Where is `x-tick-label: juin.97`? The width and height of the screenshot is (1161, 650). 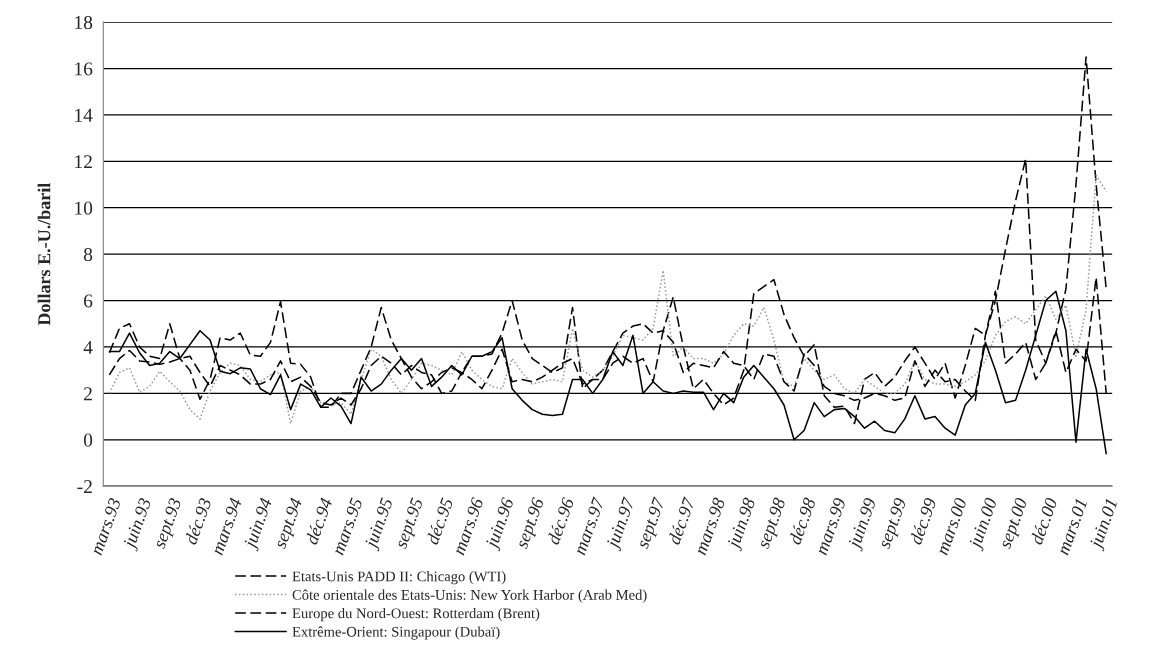 x-tick-label: juin.97 is located at coordinates (622, 524).